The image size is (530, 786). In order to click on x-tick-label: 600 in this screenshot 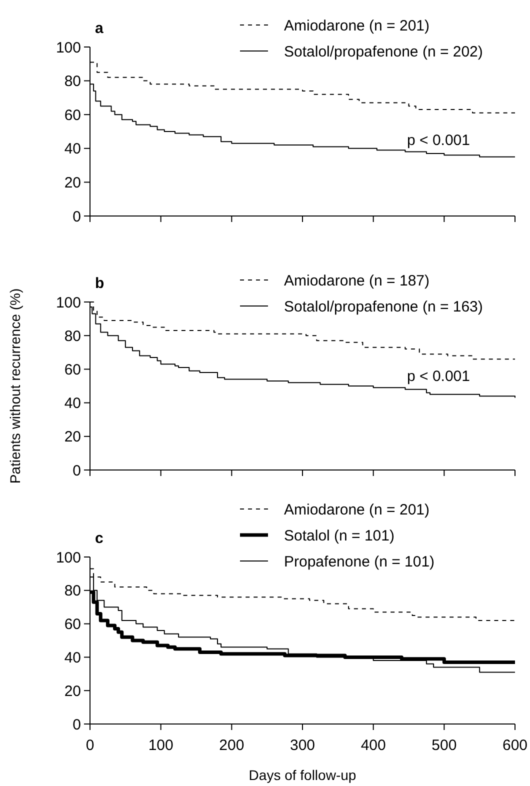, I will do `click(515, 745)`.